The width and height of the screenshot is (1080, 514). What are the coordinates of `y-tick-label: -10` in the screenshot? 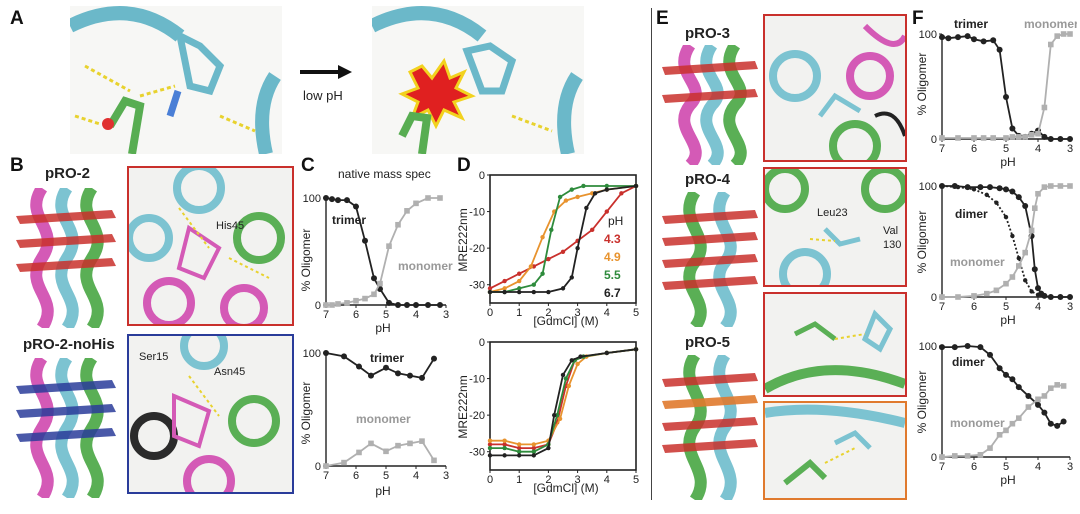 It's located at (477, 380).